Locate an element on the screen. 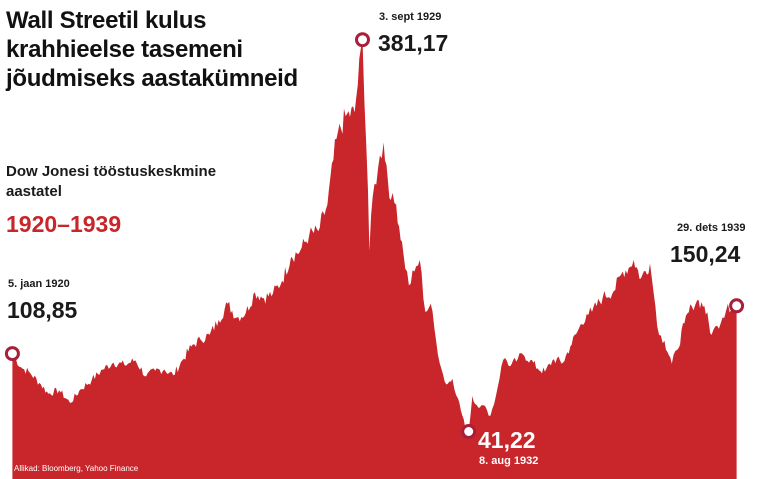 The width and height of the screenshot is (768, 479). annotation-peak-value: 381,17 is located at coordinates (413, 43).